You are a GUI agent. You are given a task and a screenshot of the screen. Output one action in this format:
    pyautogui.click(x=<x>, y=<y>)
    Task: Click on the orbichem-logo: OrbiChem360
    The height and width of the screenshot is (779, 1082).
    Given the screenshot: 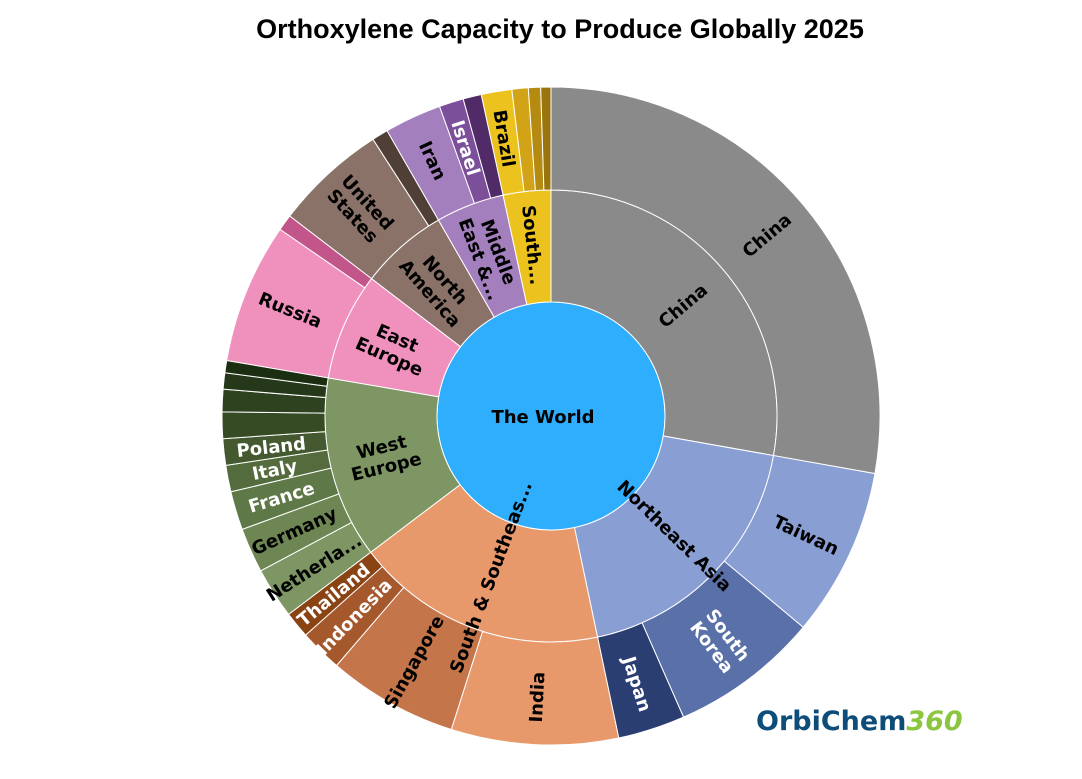 What is the action you would take?
    pyautogui.click(x=859, y=721)
    